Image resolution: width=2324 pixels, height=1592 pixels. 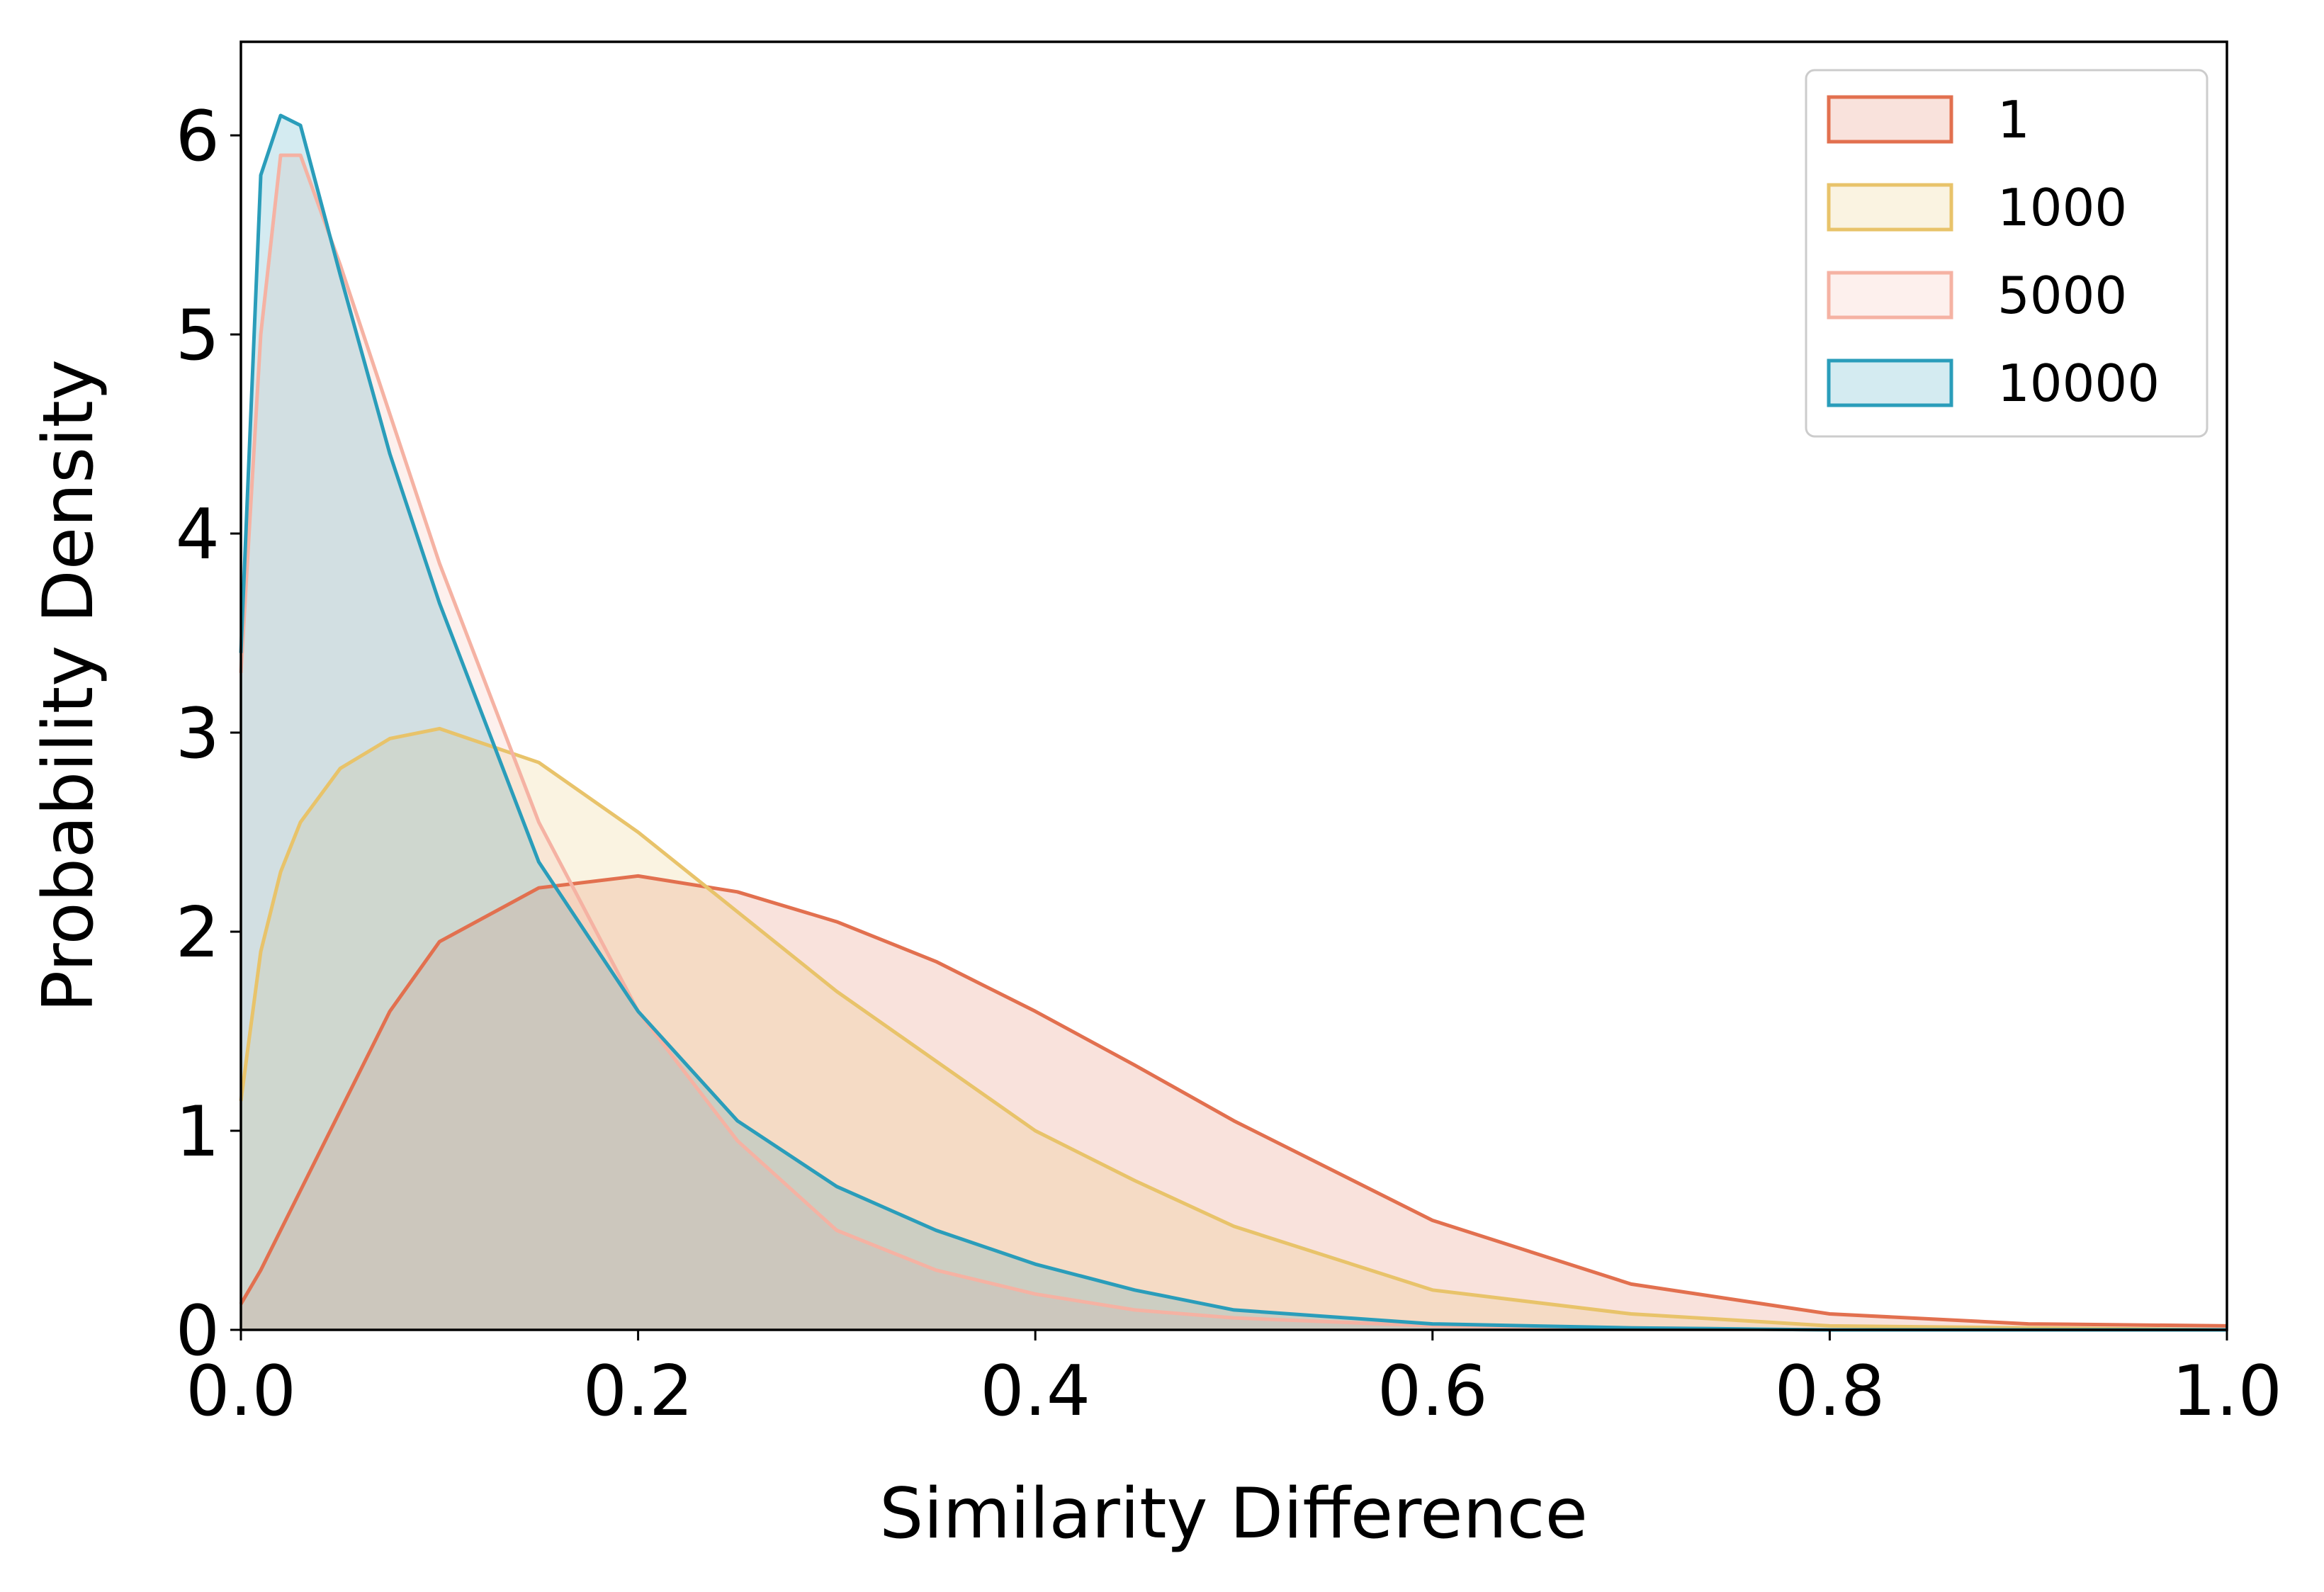 What do you see at coordinates (2227, 1391) in the screenshot?
I see `x-tick-label: 1.0` at bounding box center [2227, 1391].